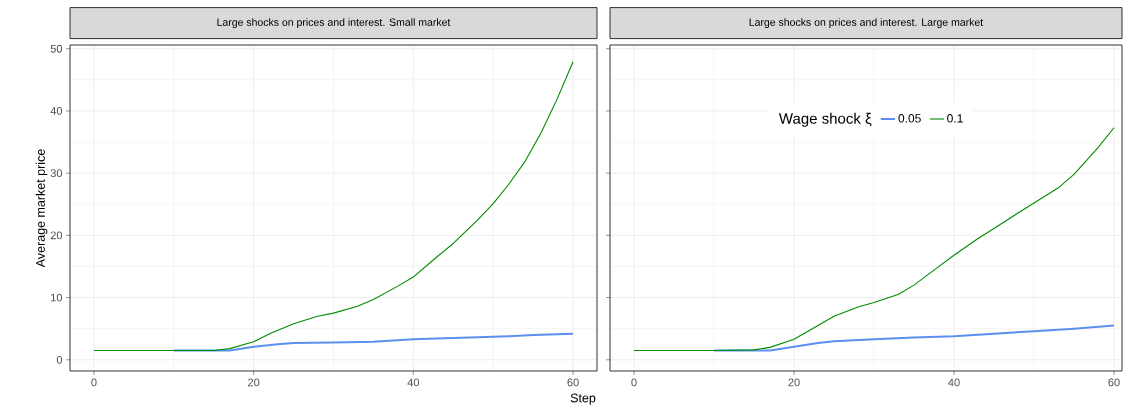  Describe the element at coordinates (56, 235) in the screenshot. I see `y-tick-label: 20` at that location.